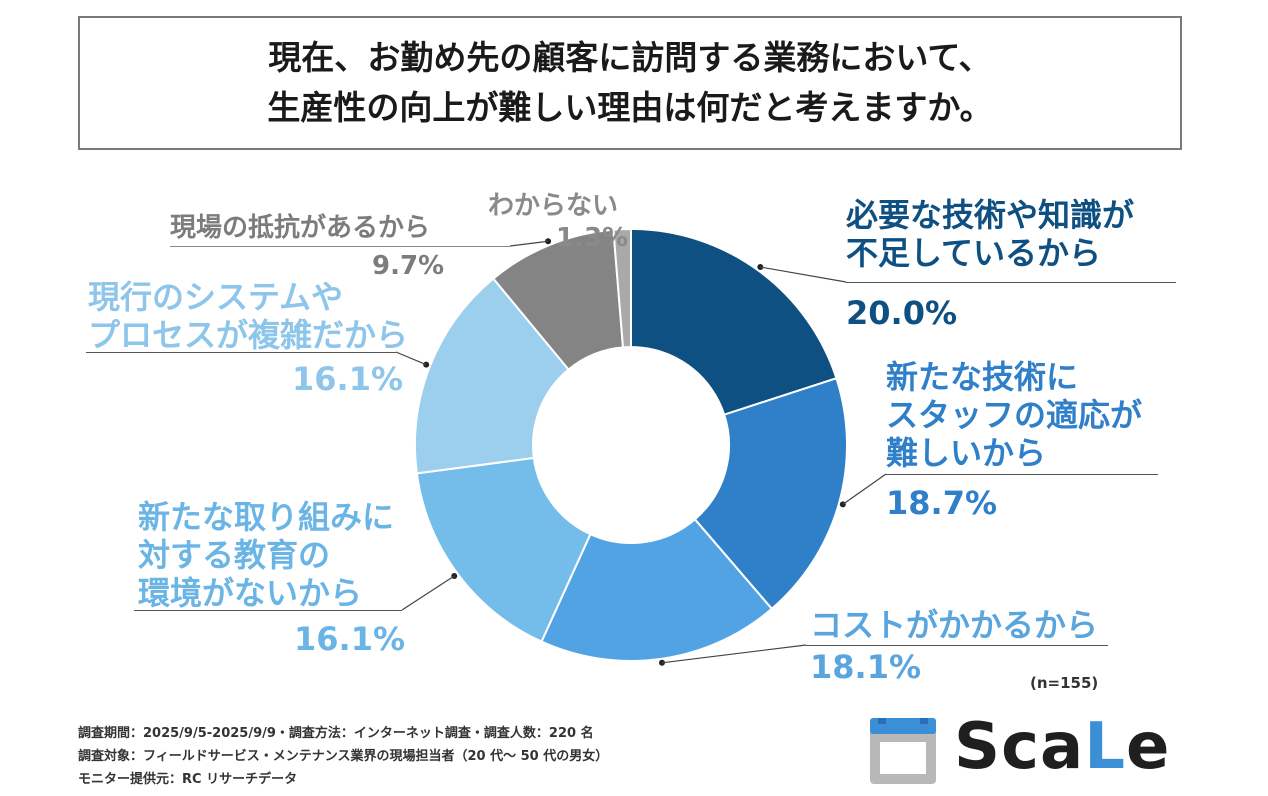  Describe the element at coordinates (1019, 747) in the screenshot. I see `logo-text-part-1: Sca` at that location.